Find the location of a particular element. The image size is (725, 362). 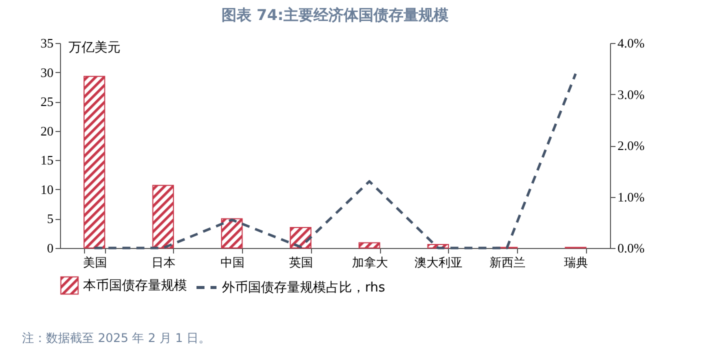

y2-tick-label: 2.0% is located at coordinates (631, 145).